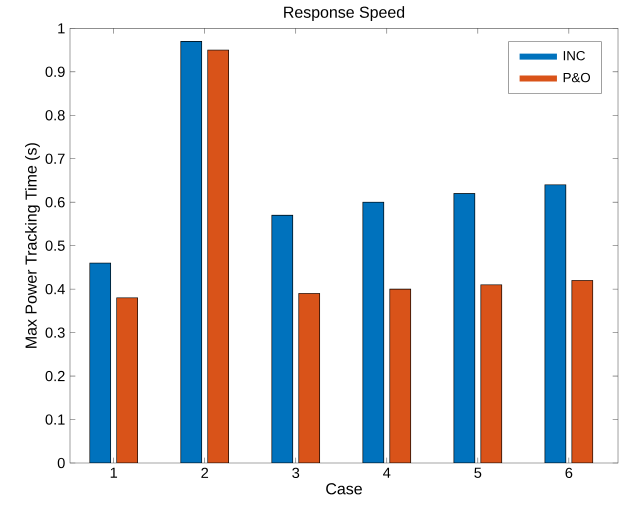 This screenshot has height=519, width=630. Describe the element at coordinates (55, 245) in the screenshot. I see `y-tick-label: 0.5` at that location.